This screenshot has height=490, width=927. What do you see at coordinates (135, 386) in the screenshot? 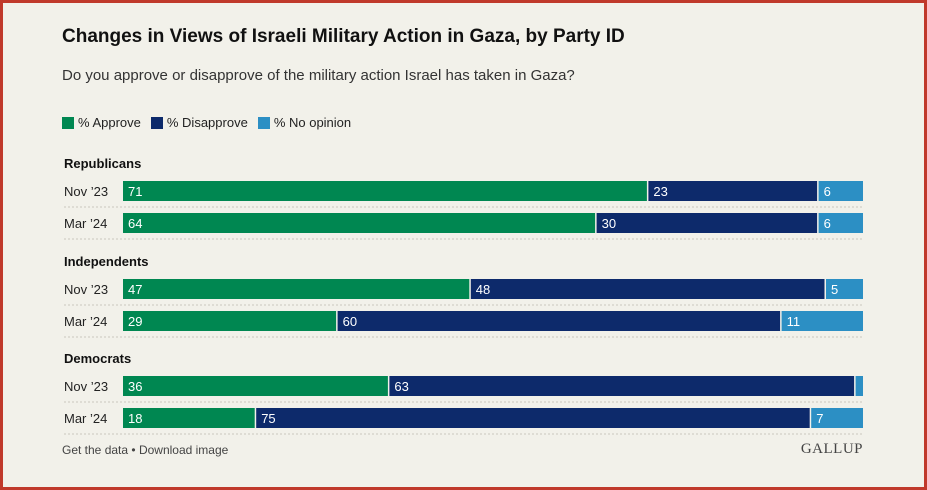
I see `data-label: 36` at bounding box center [135, 386].